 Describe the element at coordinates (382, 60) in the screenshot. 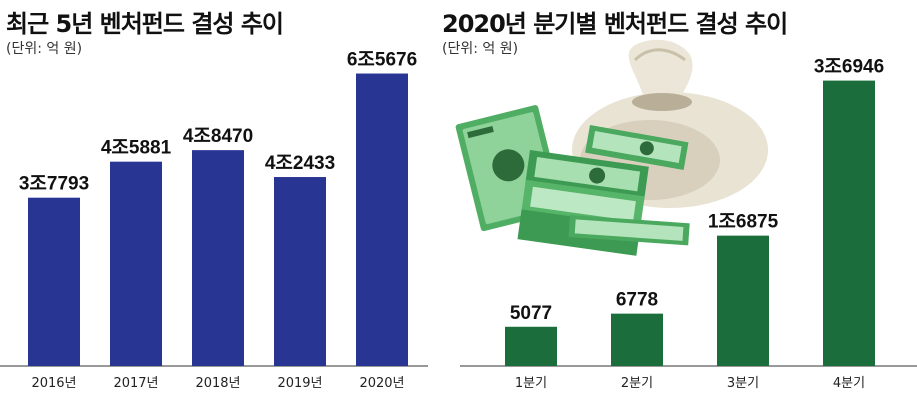

I see `left-data-label-4: 6조5676` at that location.